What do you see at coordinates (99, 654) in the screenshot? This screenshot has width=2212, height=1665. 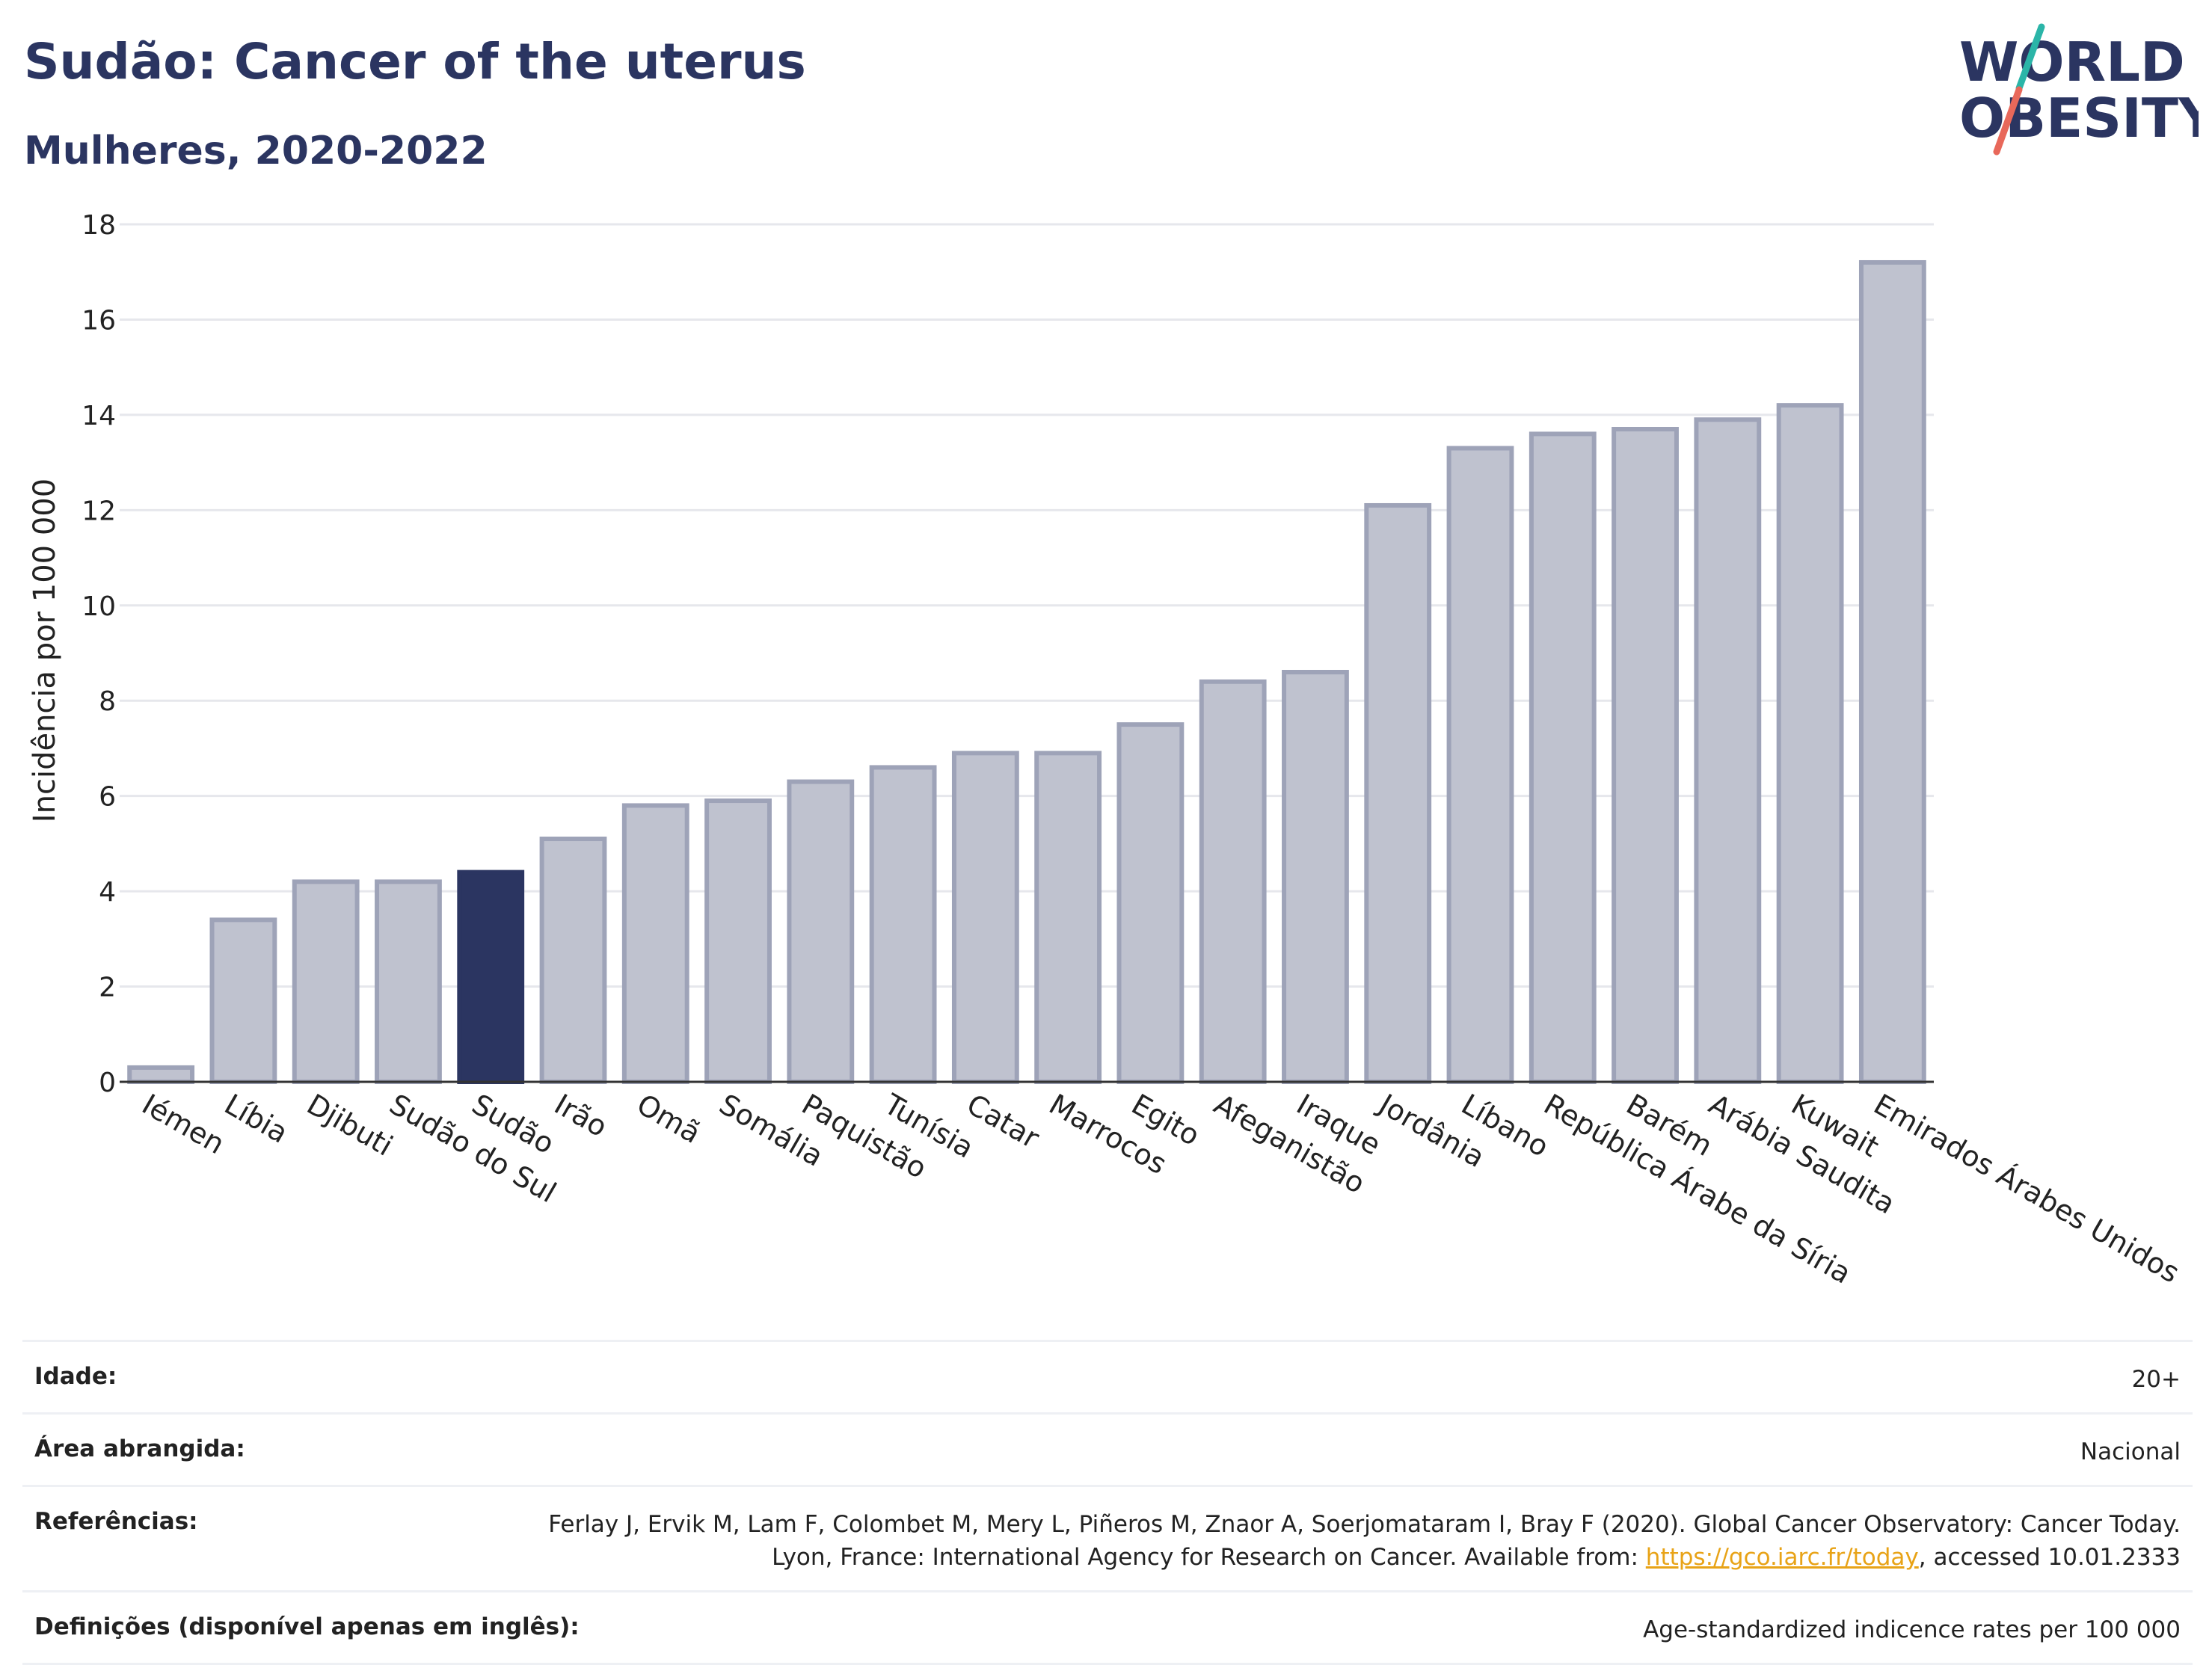 I see `y-tick-labels: 0 2 4 6 8 10 12 14 16 18` at bounding box center [99, 654].